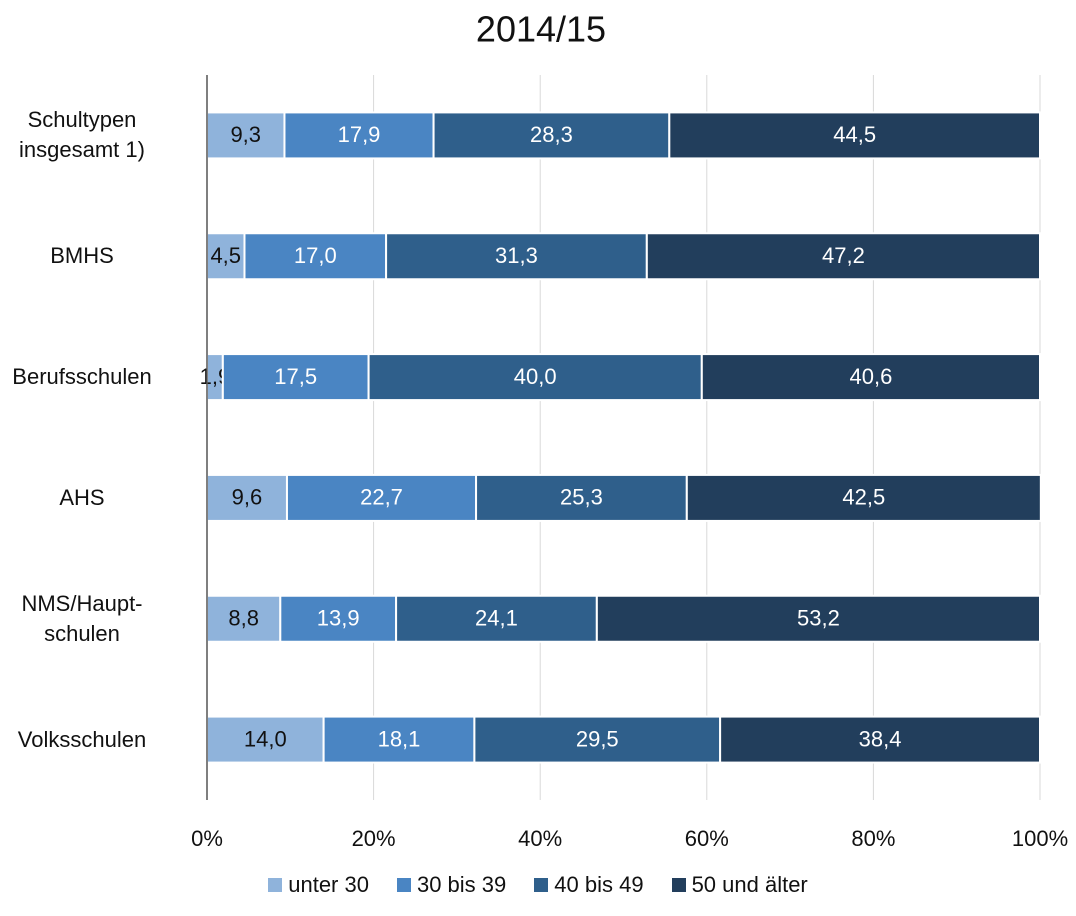 This screenshot has width=1076, height=916. I want to click on data-label: 53,2, so click(818, 618).